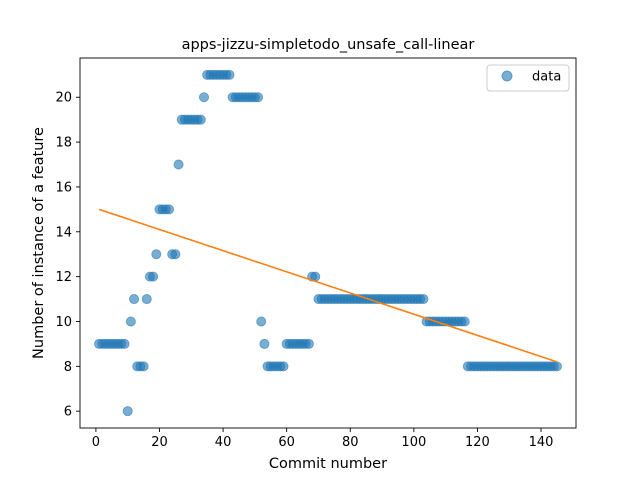 The height and width of the screenshot is (480, 640). I want to click on x-tick-label: 80, so click(350, 442).